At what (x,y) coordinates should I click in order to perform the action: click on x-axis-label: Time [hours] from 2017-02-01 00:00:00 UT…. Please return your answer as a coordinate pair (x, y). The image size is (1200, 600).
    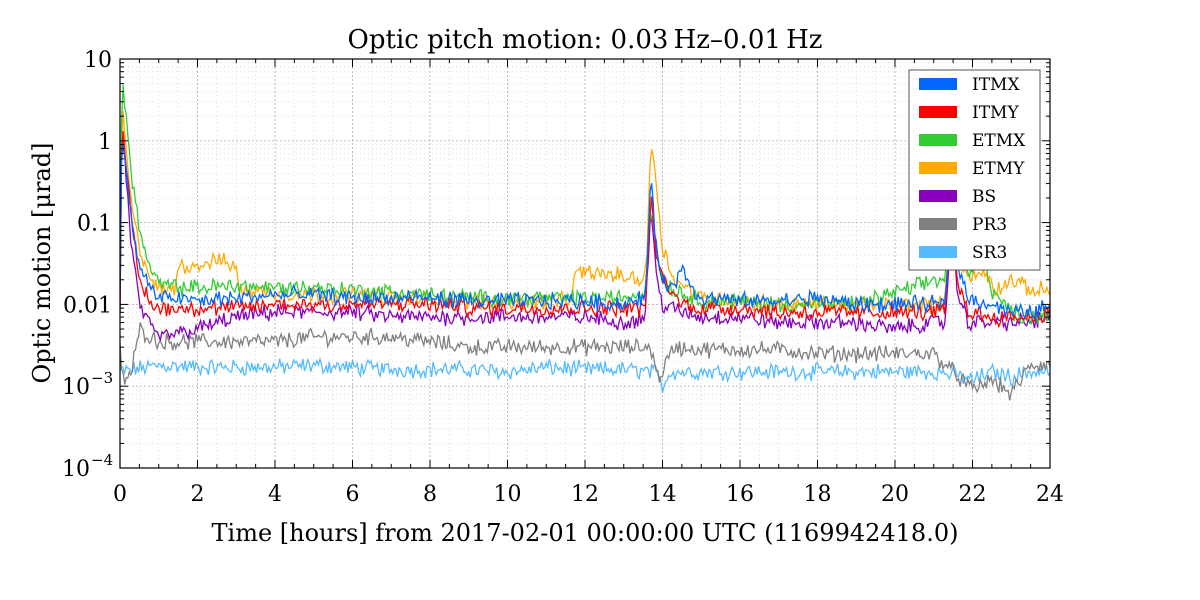
    Looking at the image, I should click on (585, 533).